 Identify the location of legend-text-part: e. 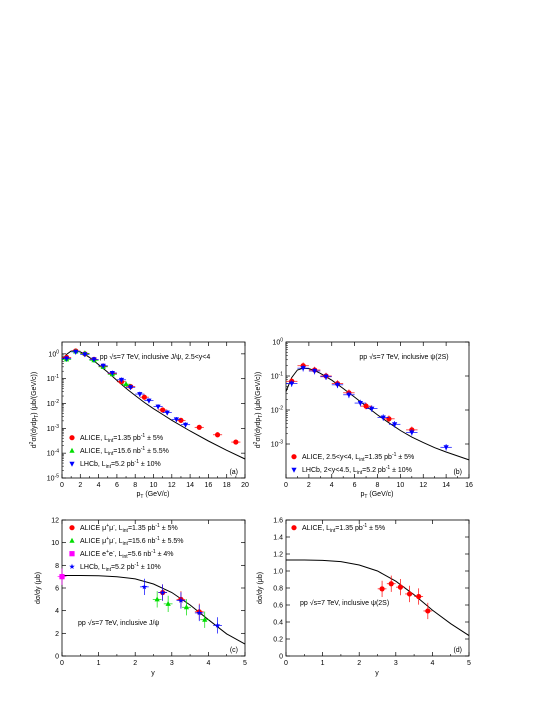
(111, 554).